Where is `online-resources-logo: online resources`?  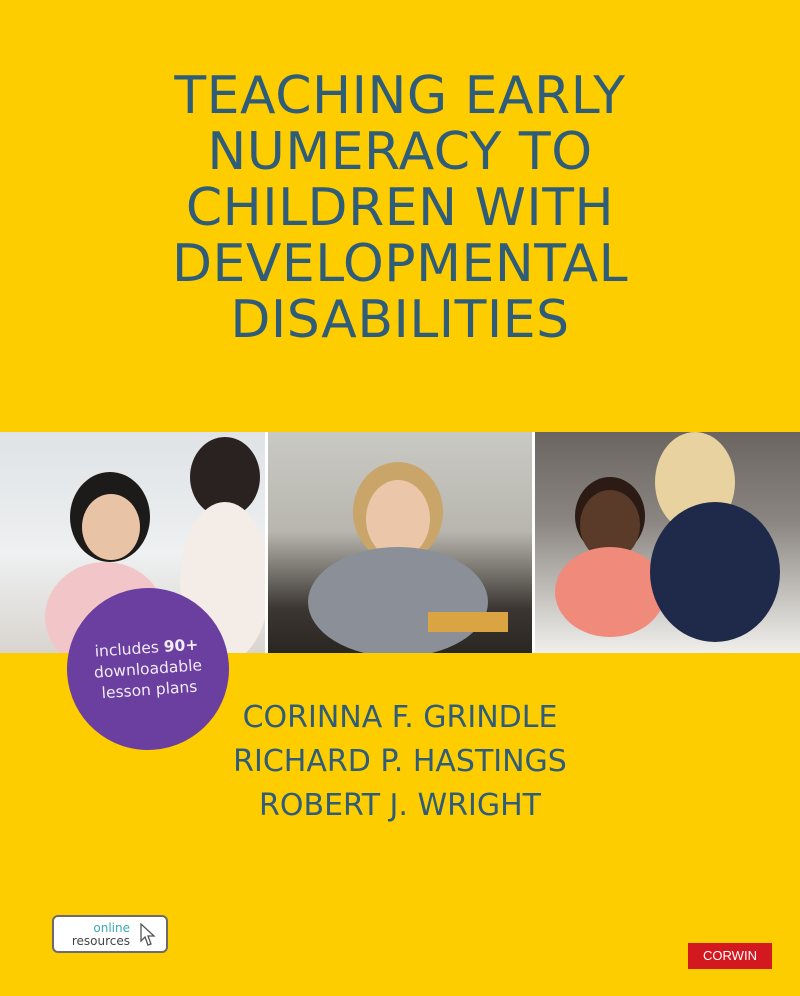 online-resources-logo: online resources is located at coordinates (110, 934).